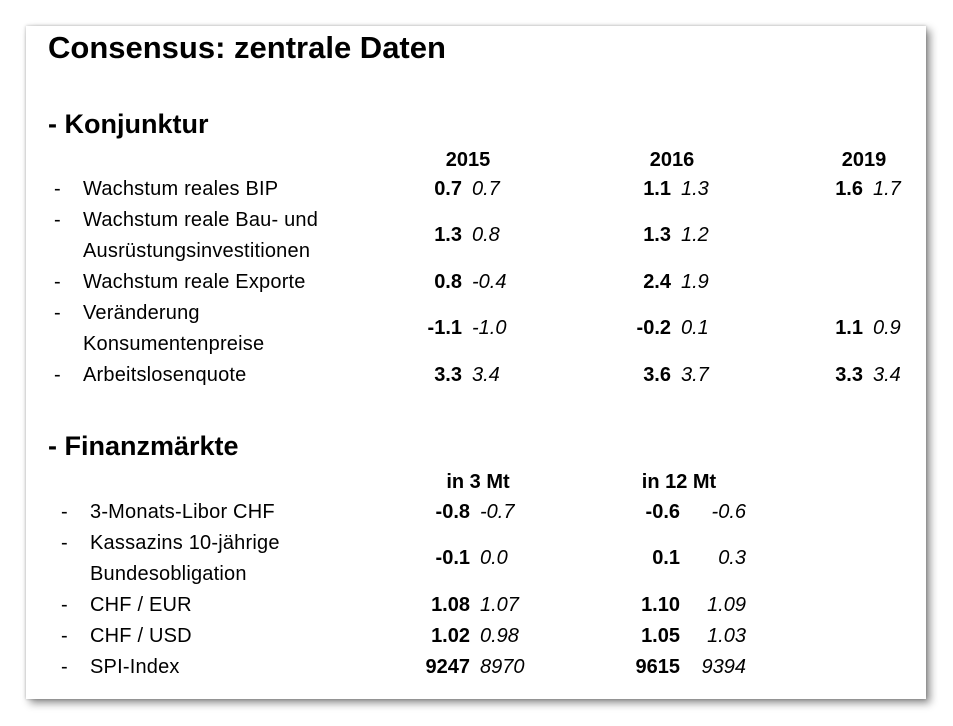  What do you see at coordinates (676, 235) in the screenshot?
I see `value-2016: 1.3 1.2` at bounding box center [676, 235].